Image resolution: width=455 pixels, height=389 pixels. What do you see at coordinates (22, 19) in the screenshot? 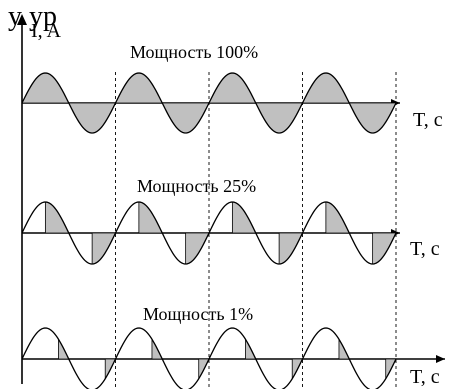
I see `y-axis-arrow` at bounding box center [22, 19].